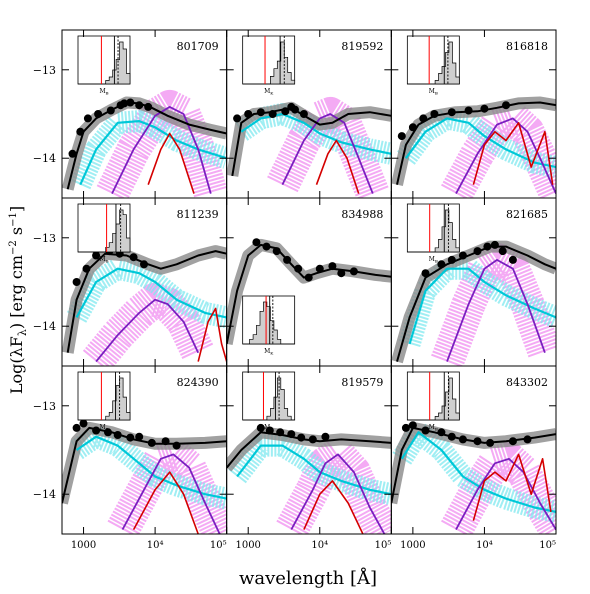  Describe the element at coordinates (198, 382) in the screenshot. I see `panel-id-label: 824390` at that location.